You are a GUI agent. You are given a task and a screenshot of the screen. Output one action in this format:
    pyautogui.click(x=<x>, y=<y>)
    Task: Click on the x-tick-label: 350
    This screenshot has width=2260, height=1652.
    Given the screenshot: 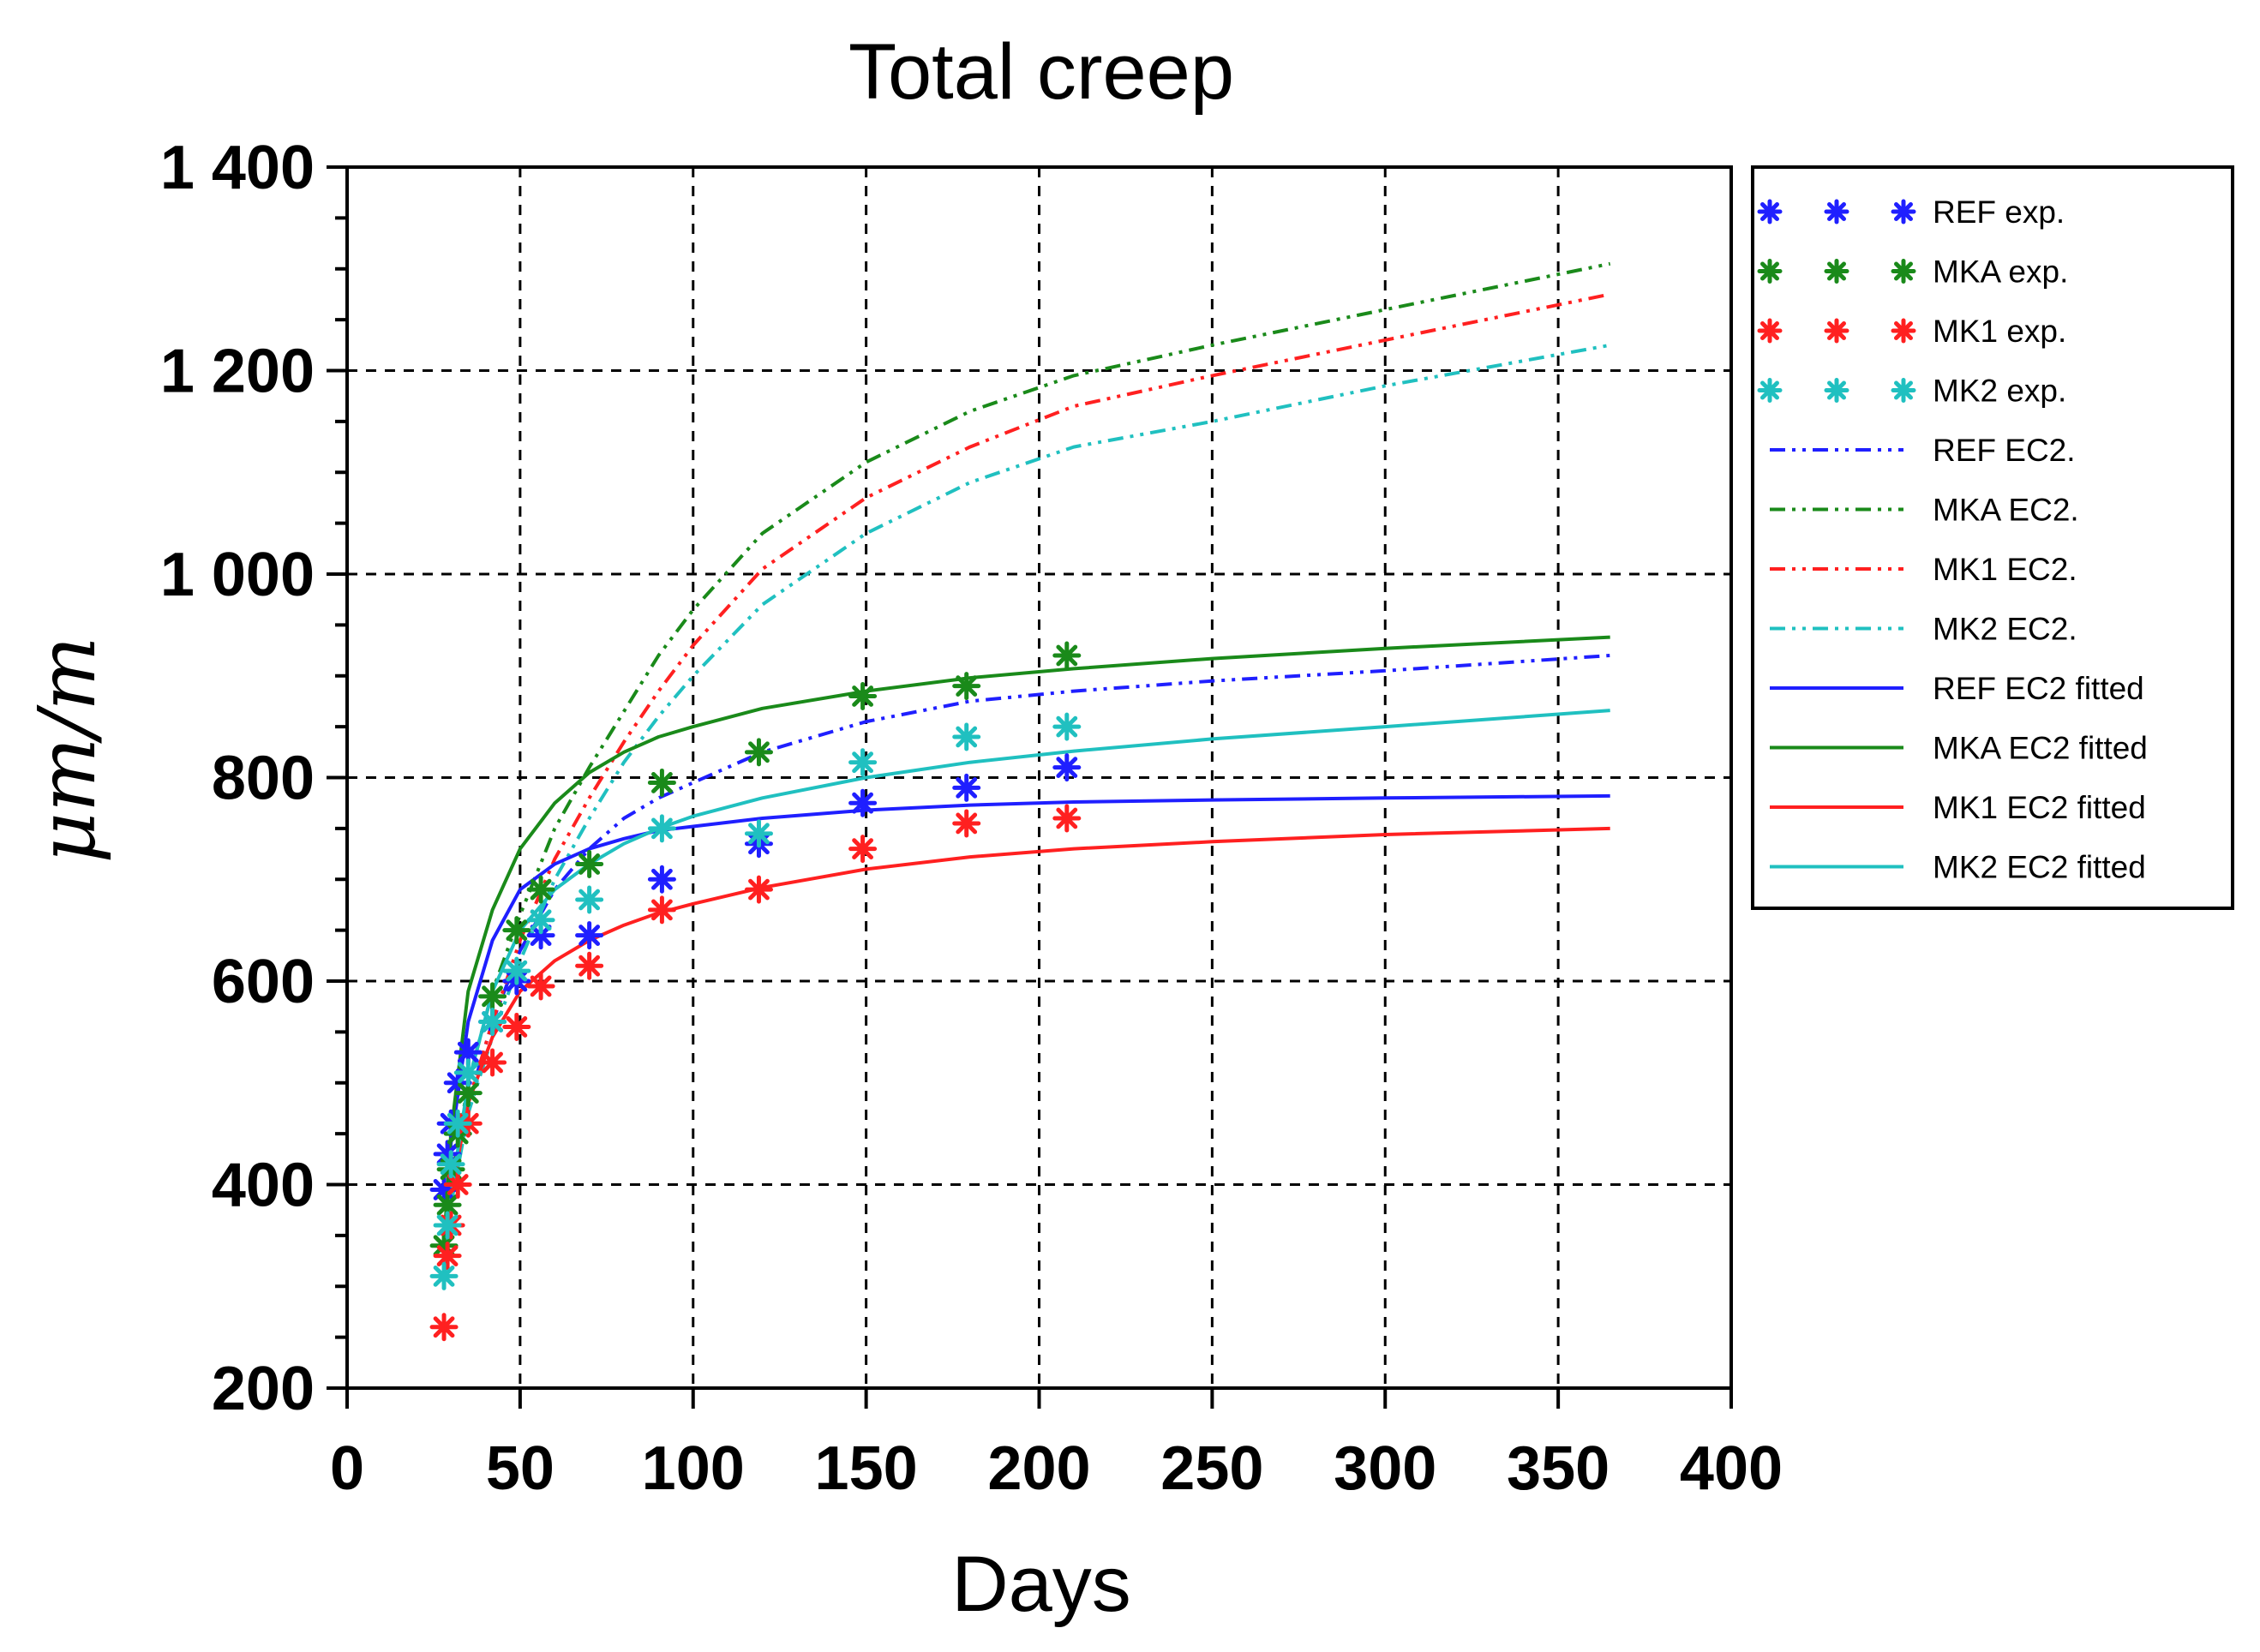 What is the action you would take?
    pyautogui.click(x=1558, y=1468)
    